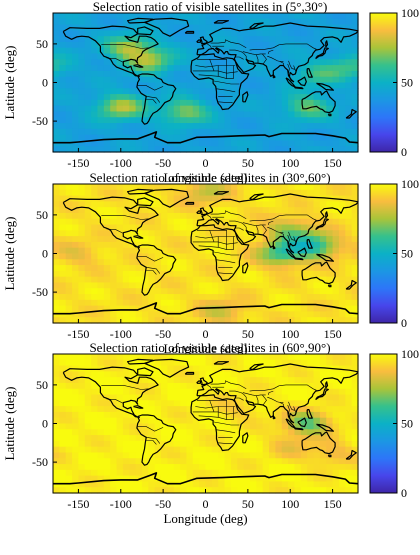 This screenshot has width=420, height=555. I want to click on colorbar-tick-label: 0, so click(404, 493).